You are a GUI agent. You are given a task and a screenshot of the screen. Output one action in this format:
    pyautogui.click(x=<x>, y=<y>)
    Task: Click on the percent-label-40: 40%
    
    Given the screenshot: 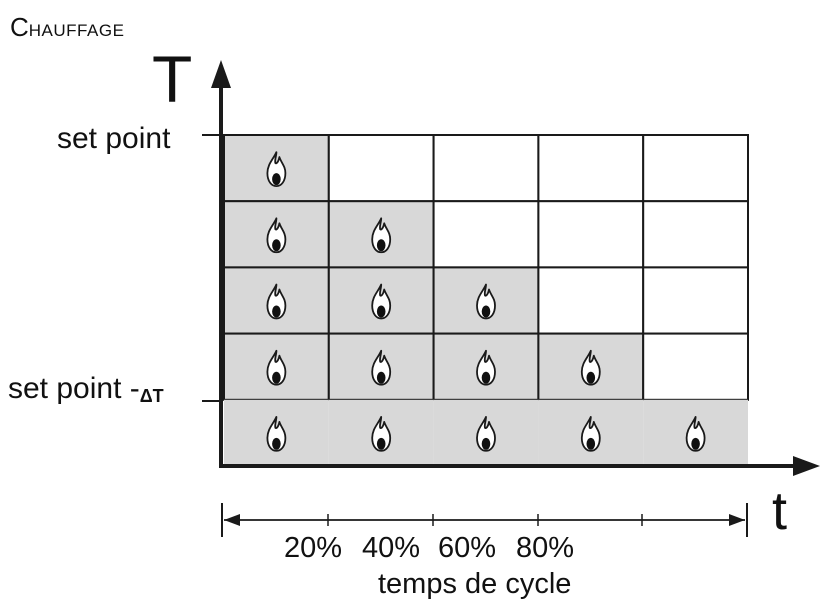 What is the action you would take?
    pyautogui.click(x=391, y=548)
    